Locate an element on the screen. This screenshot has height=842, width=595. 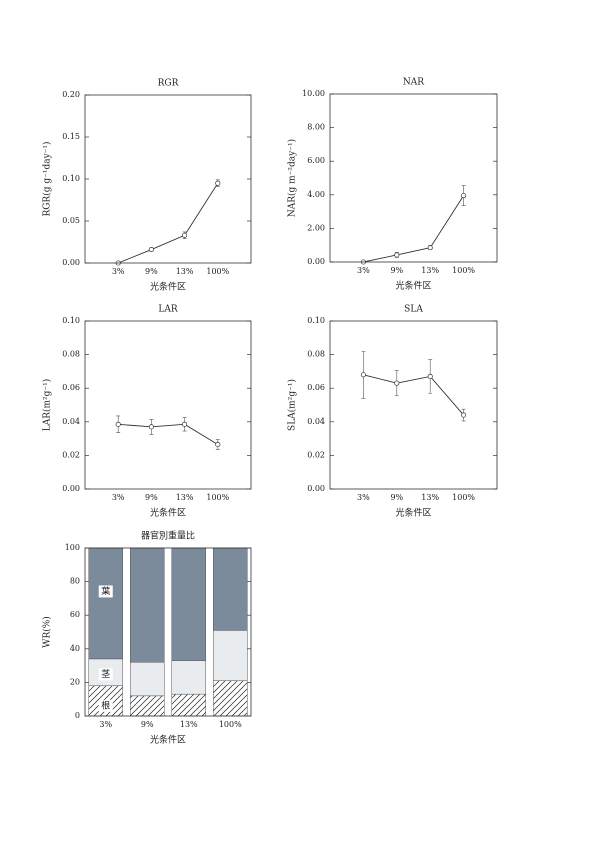
y-tick-label: 100 is located at coordinates (72, 547).